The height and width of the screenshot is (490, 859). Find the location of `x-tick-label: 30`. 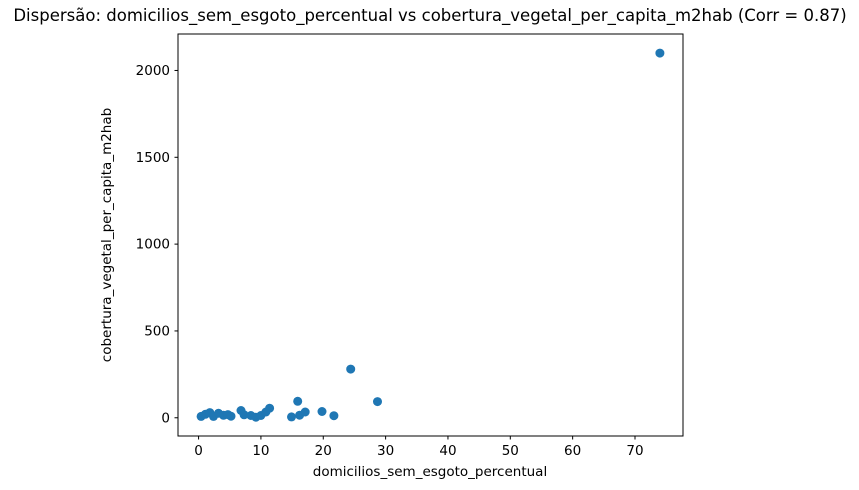

x-tick-label: 30 is located at coordinates (385, 451).